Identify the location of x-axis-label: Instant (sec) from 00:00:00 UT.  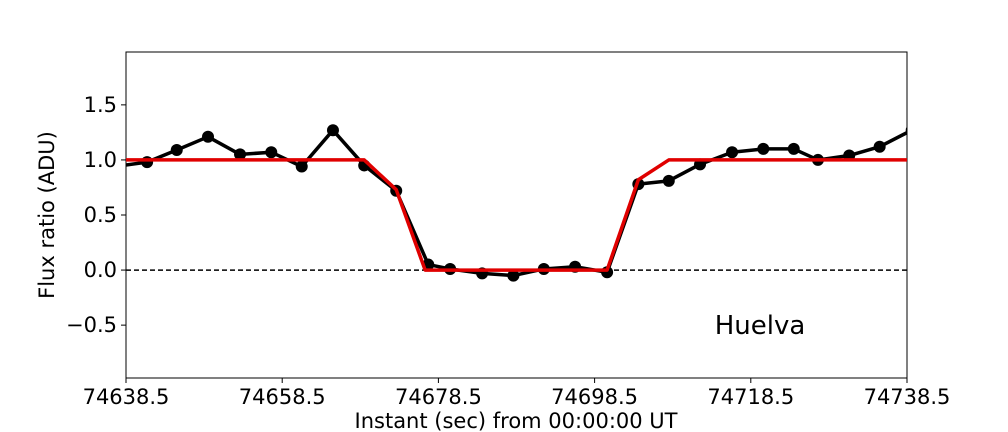
(516, 420).